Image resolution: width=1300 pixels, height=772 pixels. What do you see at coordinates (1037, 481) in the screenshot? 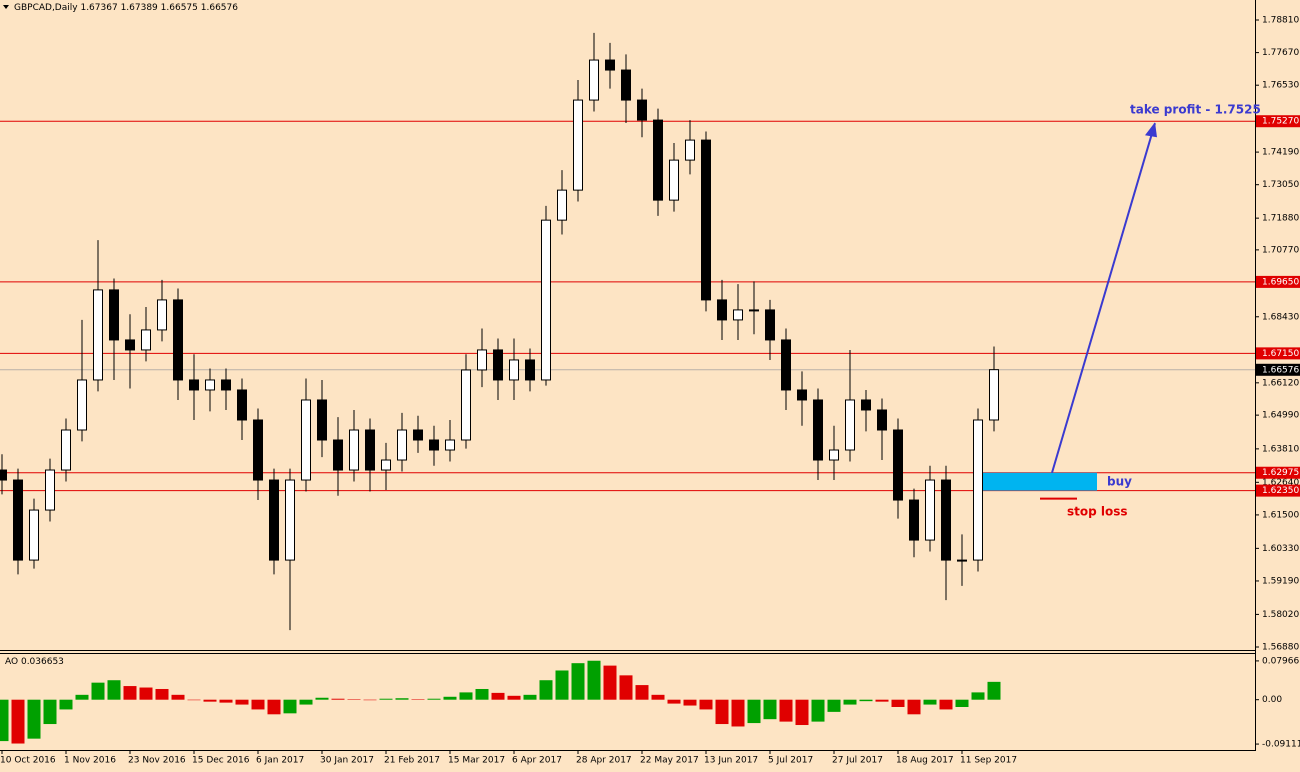
I see `buy-zone` at bounding box center [1037, 481].